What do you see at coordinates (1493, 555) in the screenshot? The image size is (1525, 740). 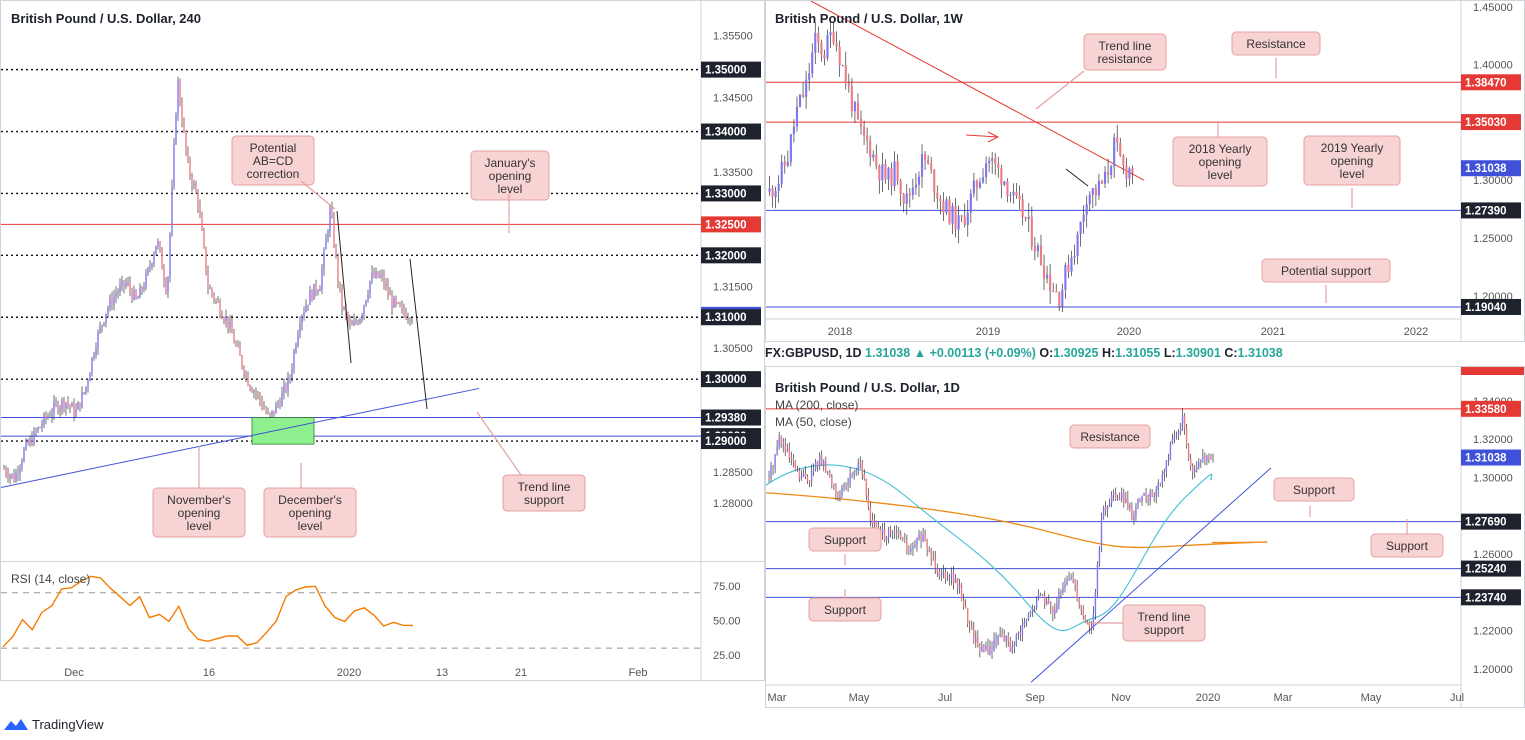 I see `daily-y-tick: 1.26000` at bounding box center [1493, 555].